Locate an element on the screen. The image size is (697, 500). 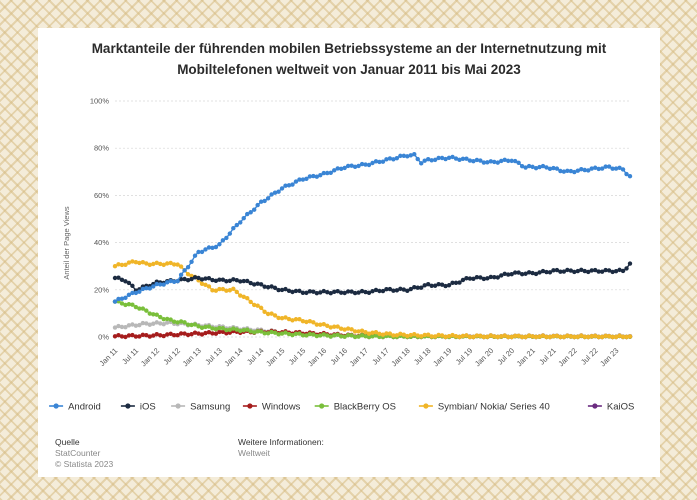
legend-label: KaiOS is located at coordinates (620, 407).